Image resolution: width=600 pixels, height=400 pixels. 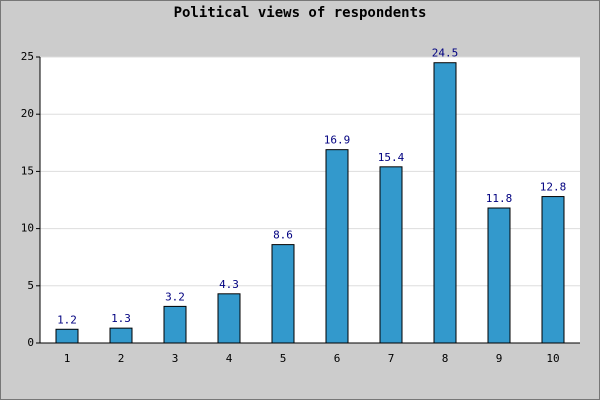 I want to click on y-tick-label: 25, so click(x=27, y=56).